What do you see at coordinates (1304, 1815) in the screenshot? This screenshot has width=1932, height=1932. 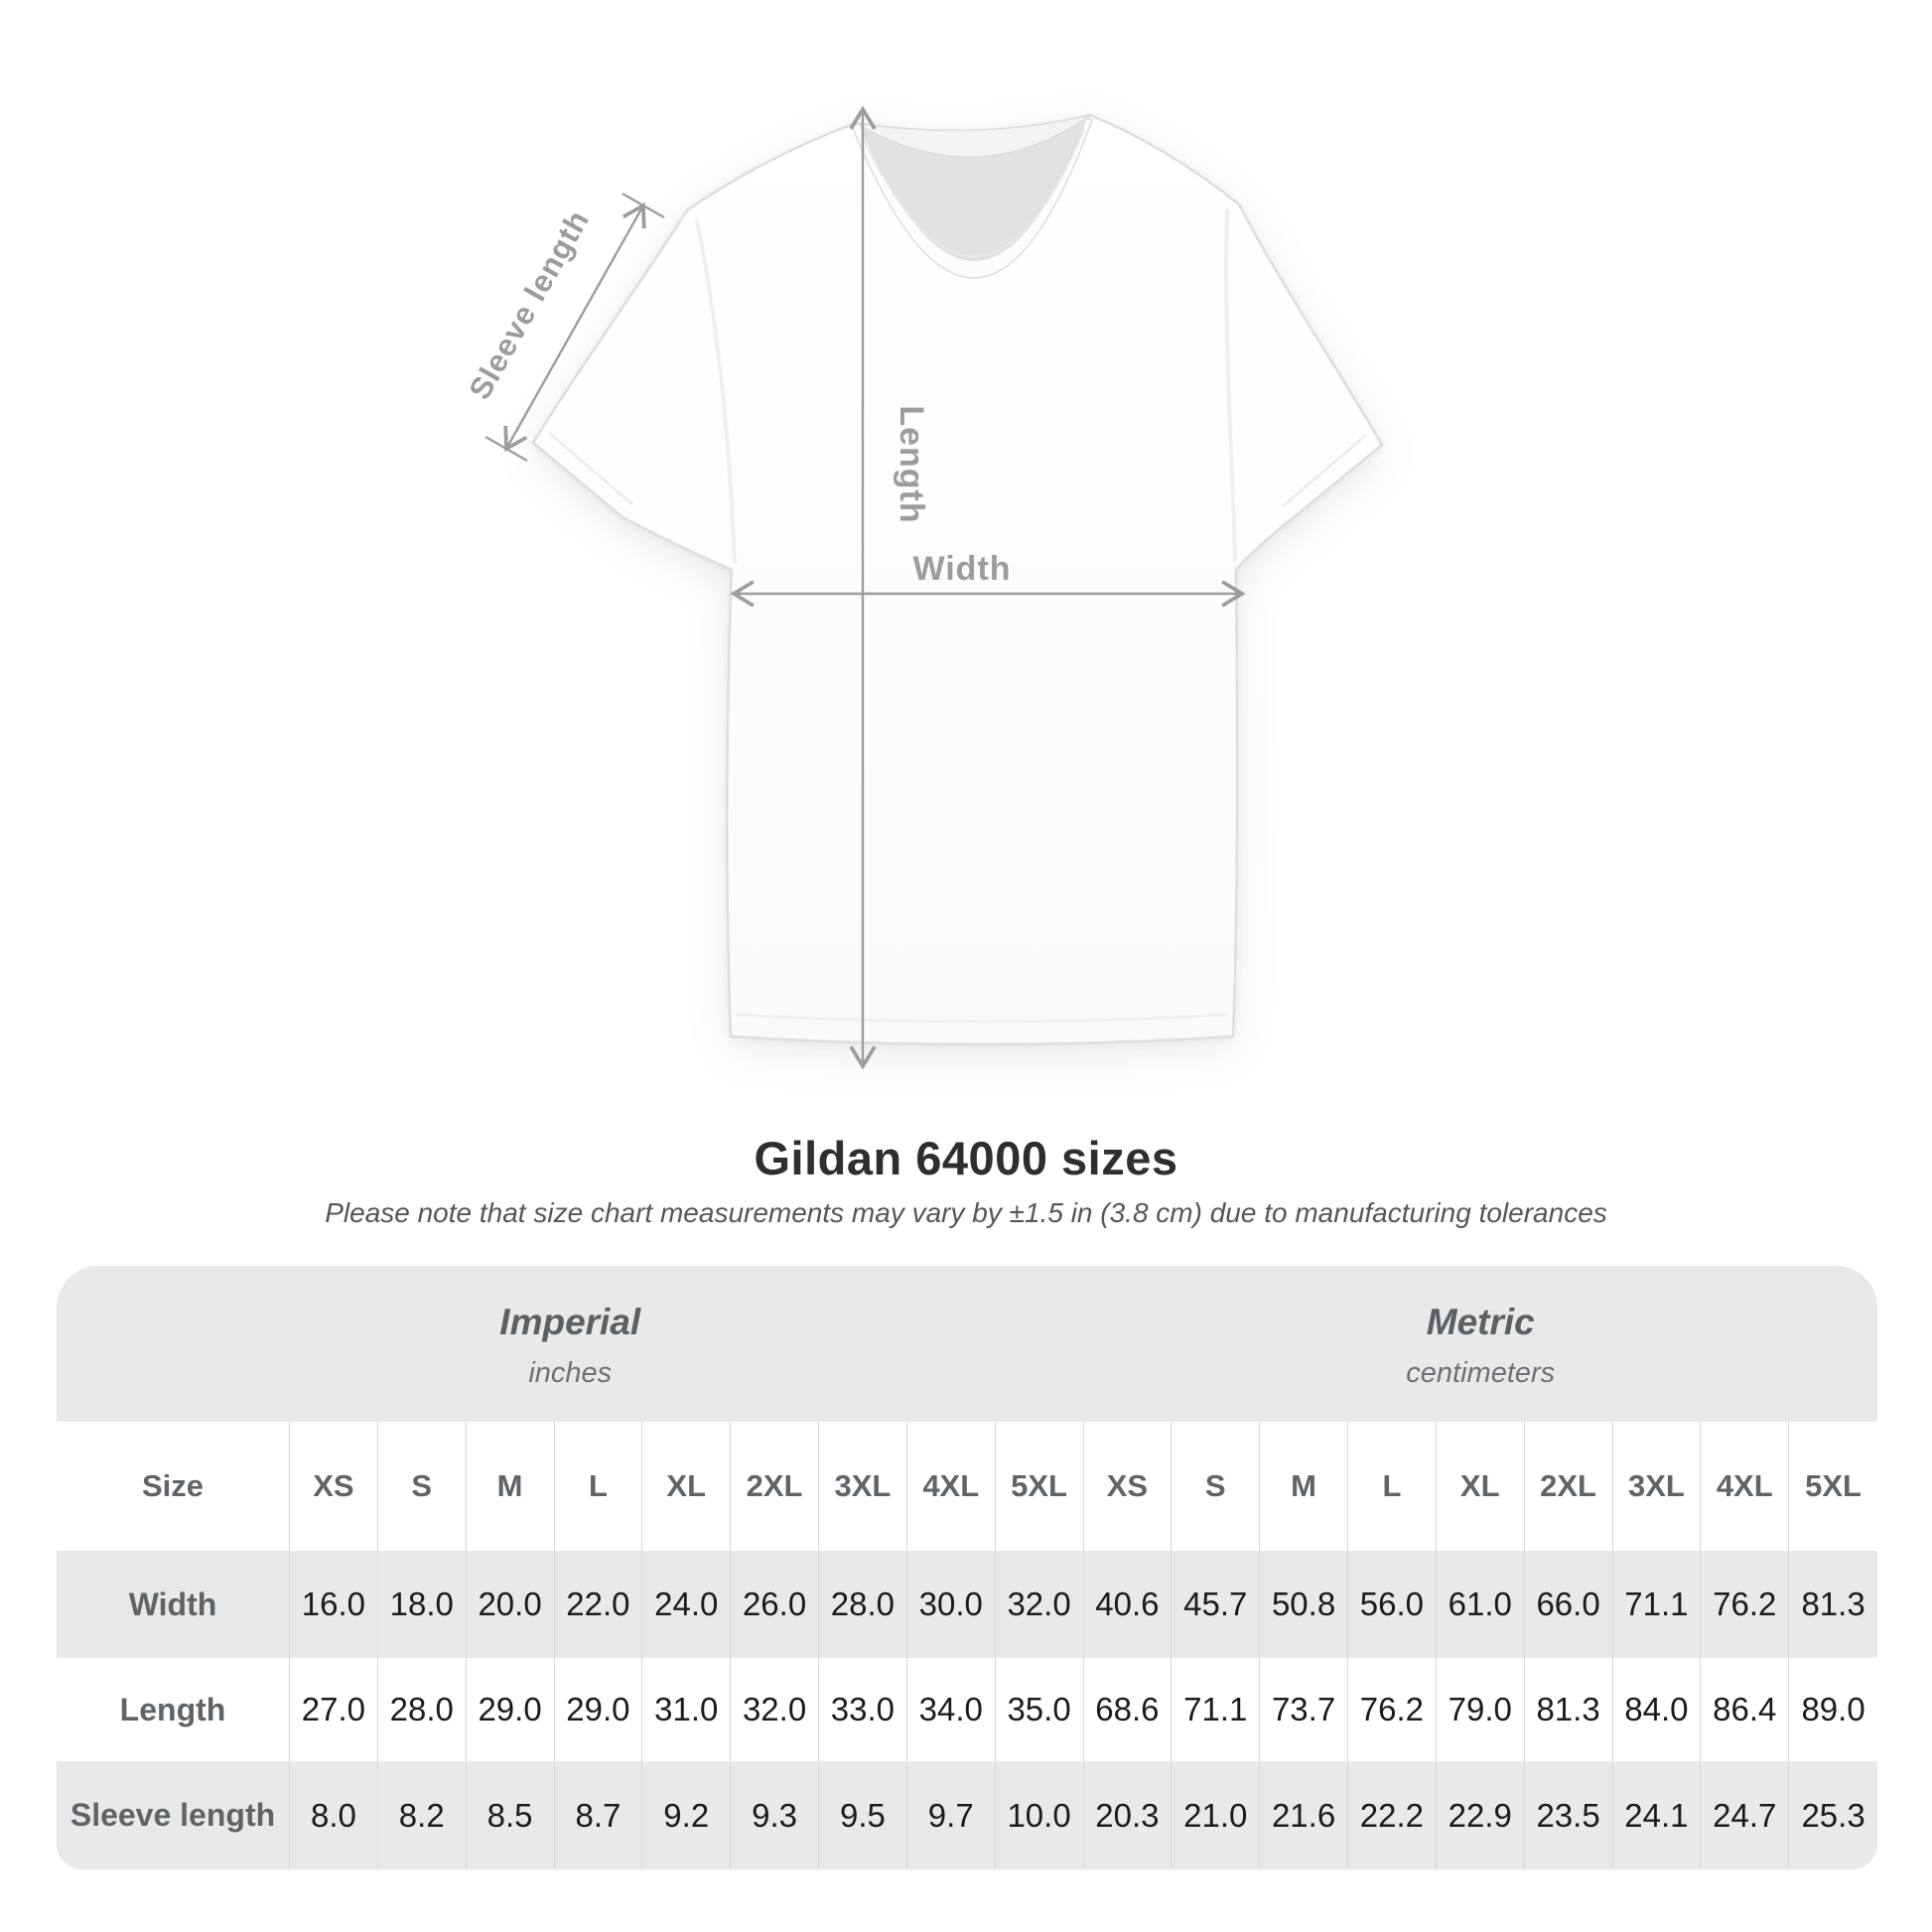 I see `value-cell: 21.6` at bounding box center [1304, 1815].